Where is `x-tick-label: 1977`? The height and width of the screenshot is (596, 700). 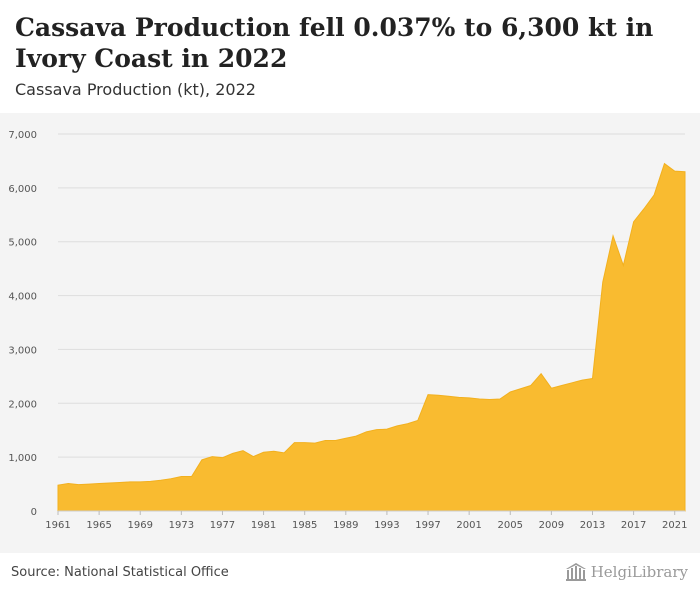 x-tick-label: 1977 is located at coordinates (222, 525).